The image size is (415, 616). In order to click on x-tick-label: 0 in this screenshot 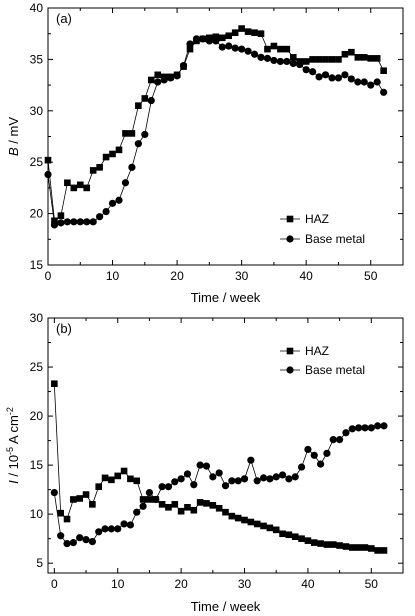, I will do `click(48, 276)`.